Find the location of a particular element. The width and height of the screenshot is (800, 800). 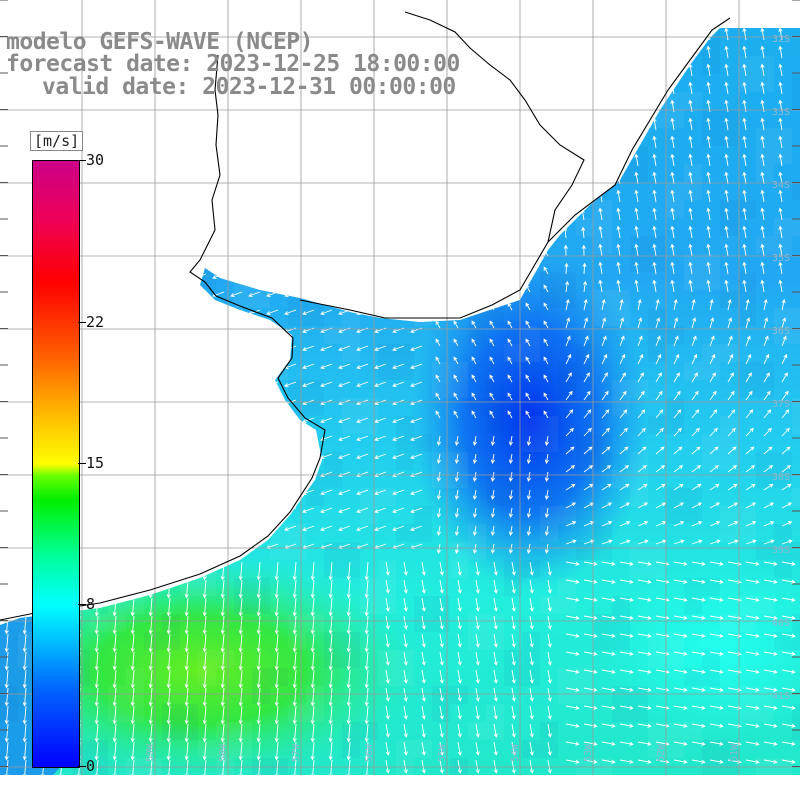

lon-label: 58W is located at coordinates (223, 752).